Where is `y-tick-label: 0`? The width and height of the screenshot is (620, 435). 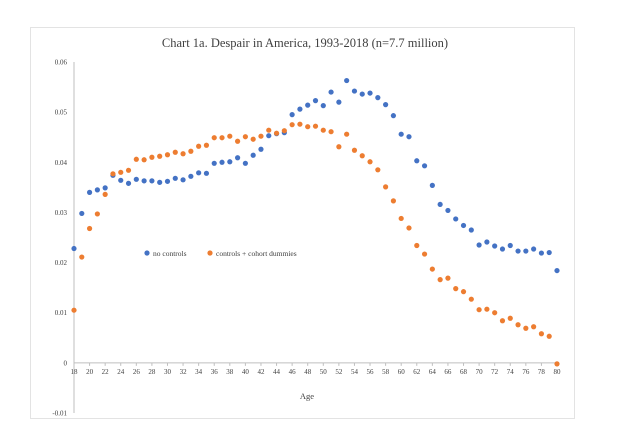 y-tick-label: 0 is located at coordinates (66, 363).